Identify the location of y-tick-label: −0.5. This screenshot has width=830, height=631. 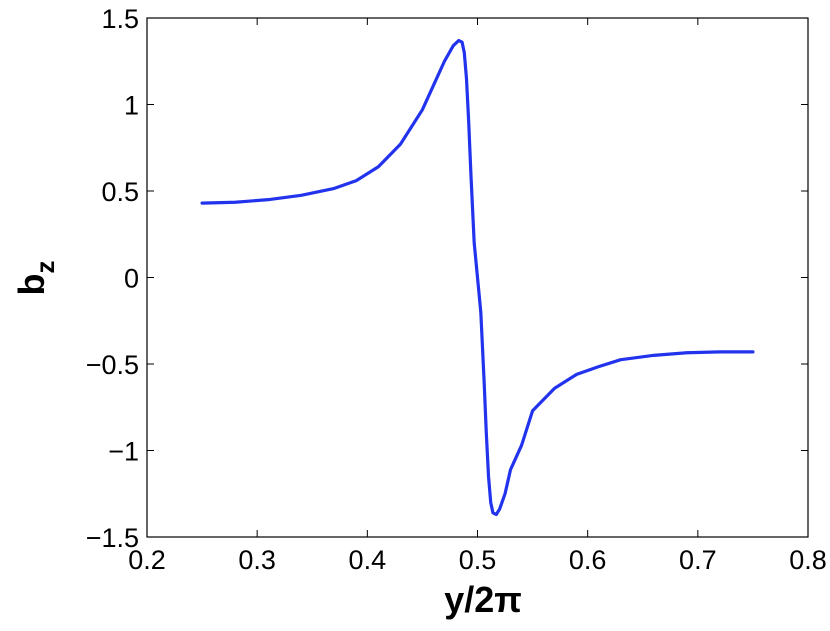
(112, 365).